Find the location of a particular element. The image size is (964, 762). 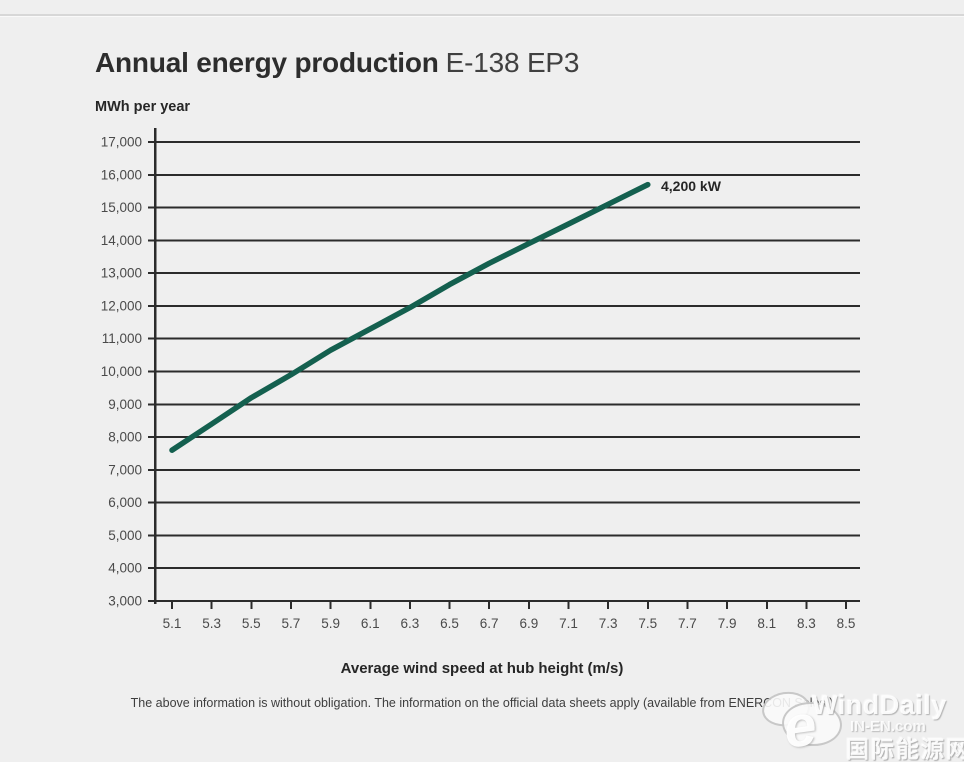

x-axis-title: Average wind speed at hub height (m/s) is located at coordinates (482, 668).